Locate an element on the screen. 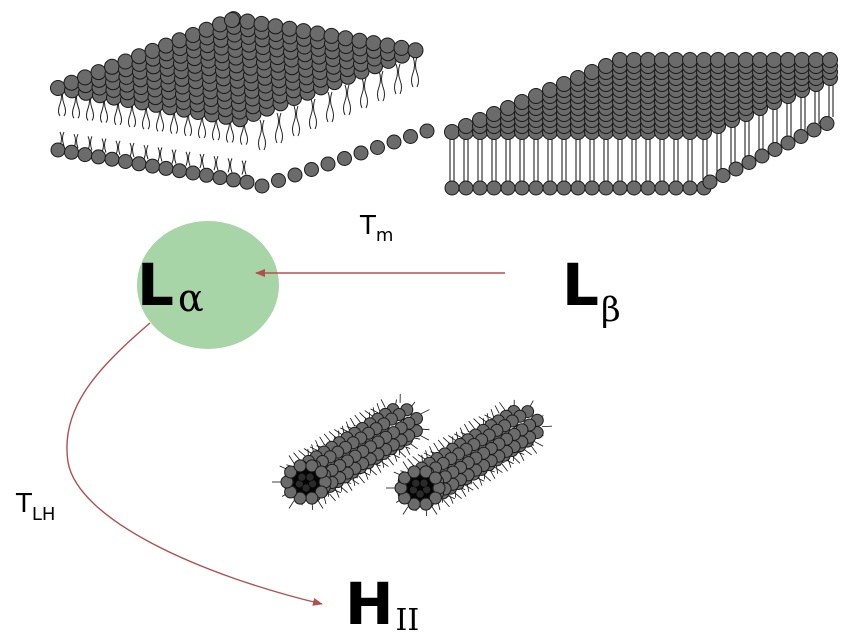 The width and height of the screenshot is (841, 634). l-alpha-highlight is located at coordinates (208, 285).